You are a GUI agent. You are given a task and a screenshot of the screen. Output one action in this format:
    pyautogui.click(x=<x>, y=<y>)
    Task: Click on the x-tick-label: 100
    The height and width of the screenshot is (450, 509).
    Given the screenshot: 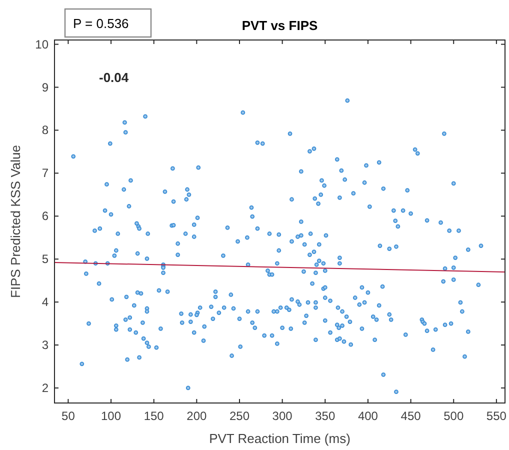 What is the action you would take?
    pyautogui.click(x=111, y=416)
    